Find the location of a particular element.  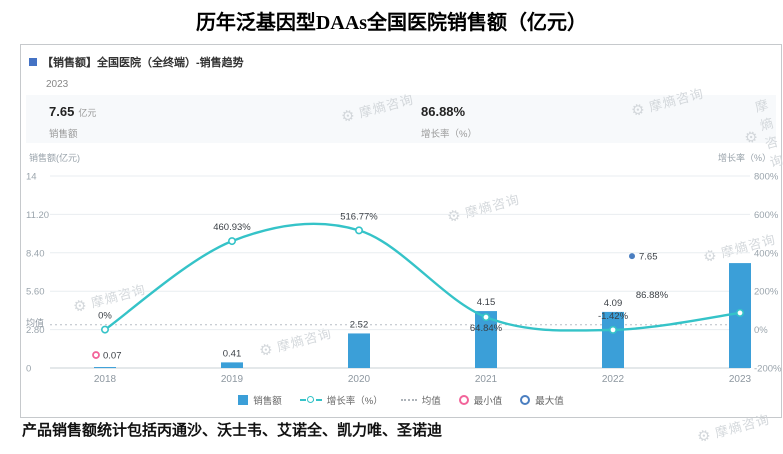

stat-growth-line: 86.88% is located at coordinates (449, 112).